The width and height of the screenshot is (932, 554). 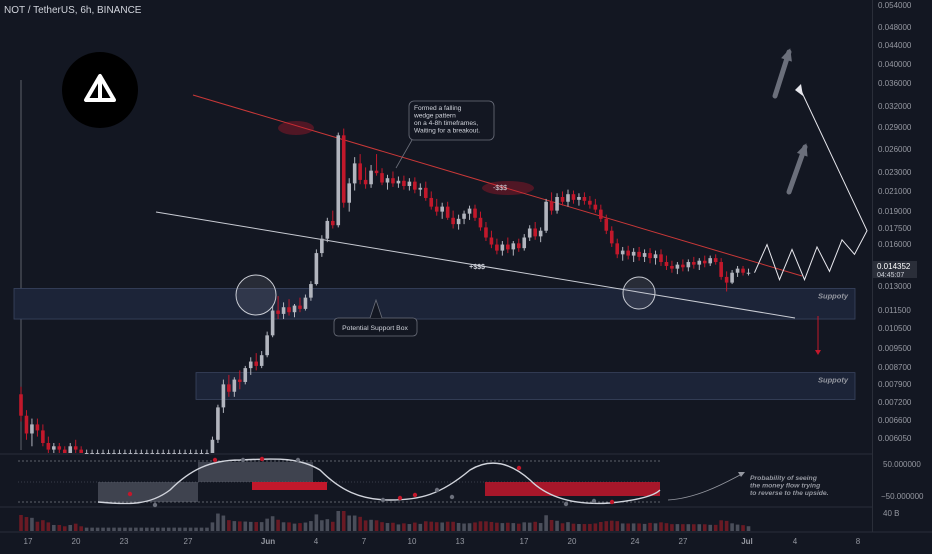 What do you see at coordinates (895, 402) in the screenshot?
I see `price-tick-label: 0.007200` at bounding box center [895, 402].